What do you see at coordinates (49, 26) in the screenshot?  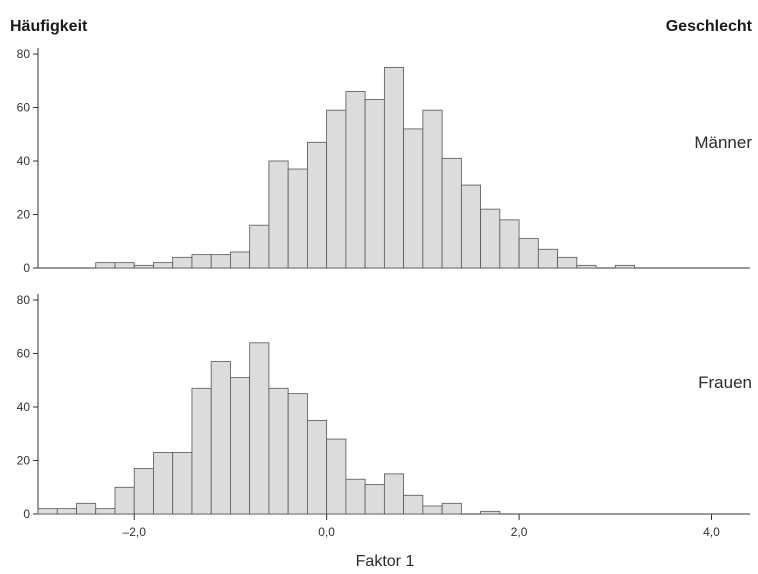 I see `y-axis-header: Häufigkeit` at bounding box center [49, 26].